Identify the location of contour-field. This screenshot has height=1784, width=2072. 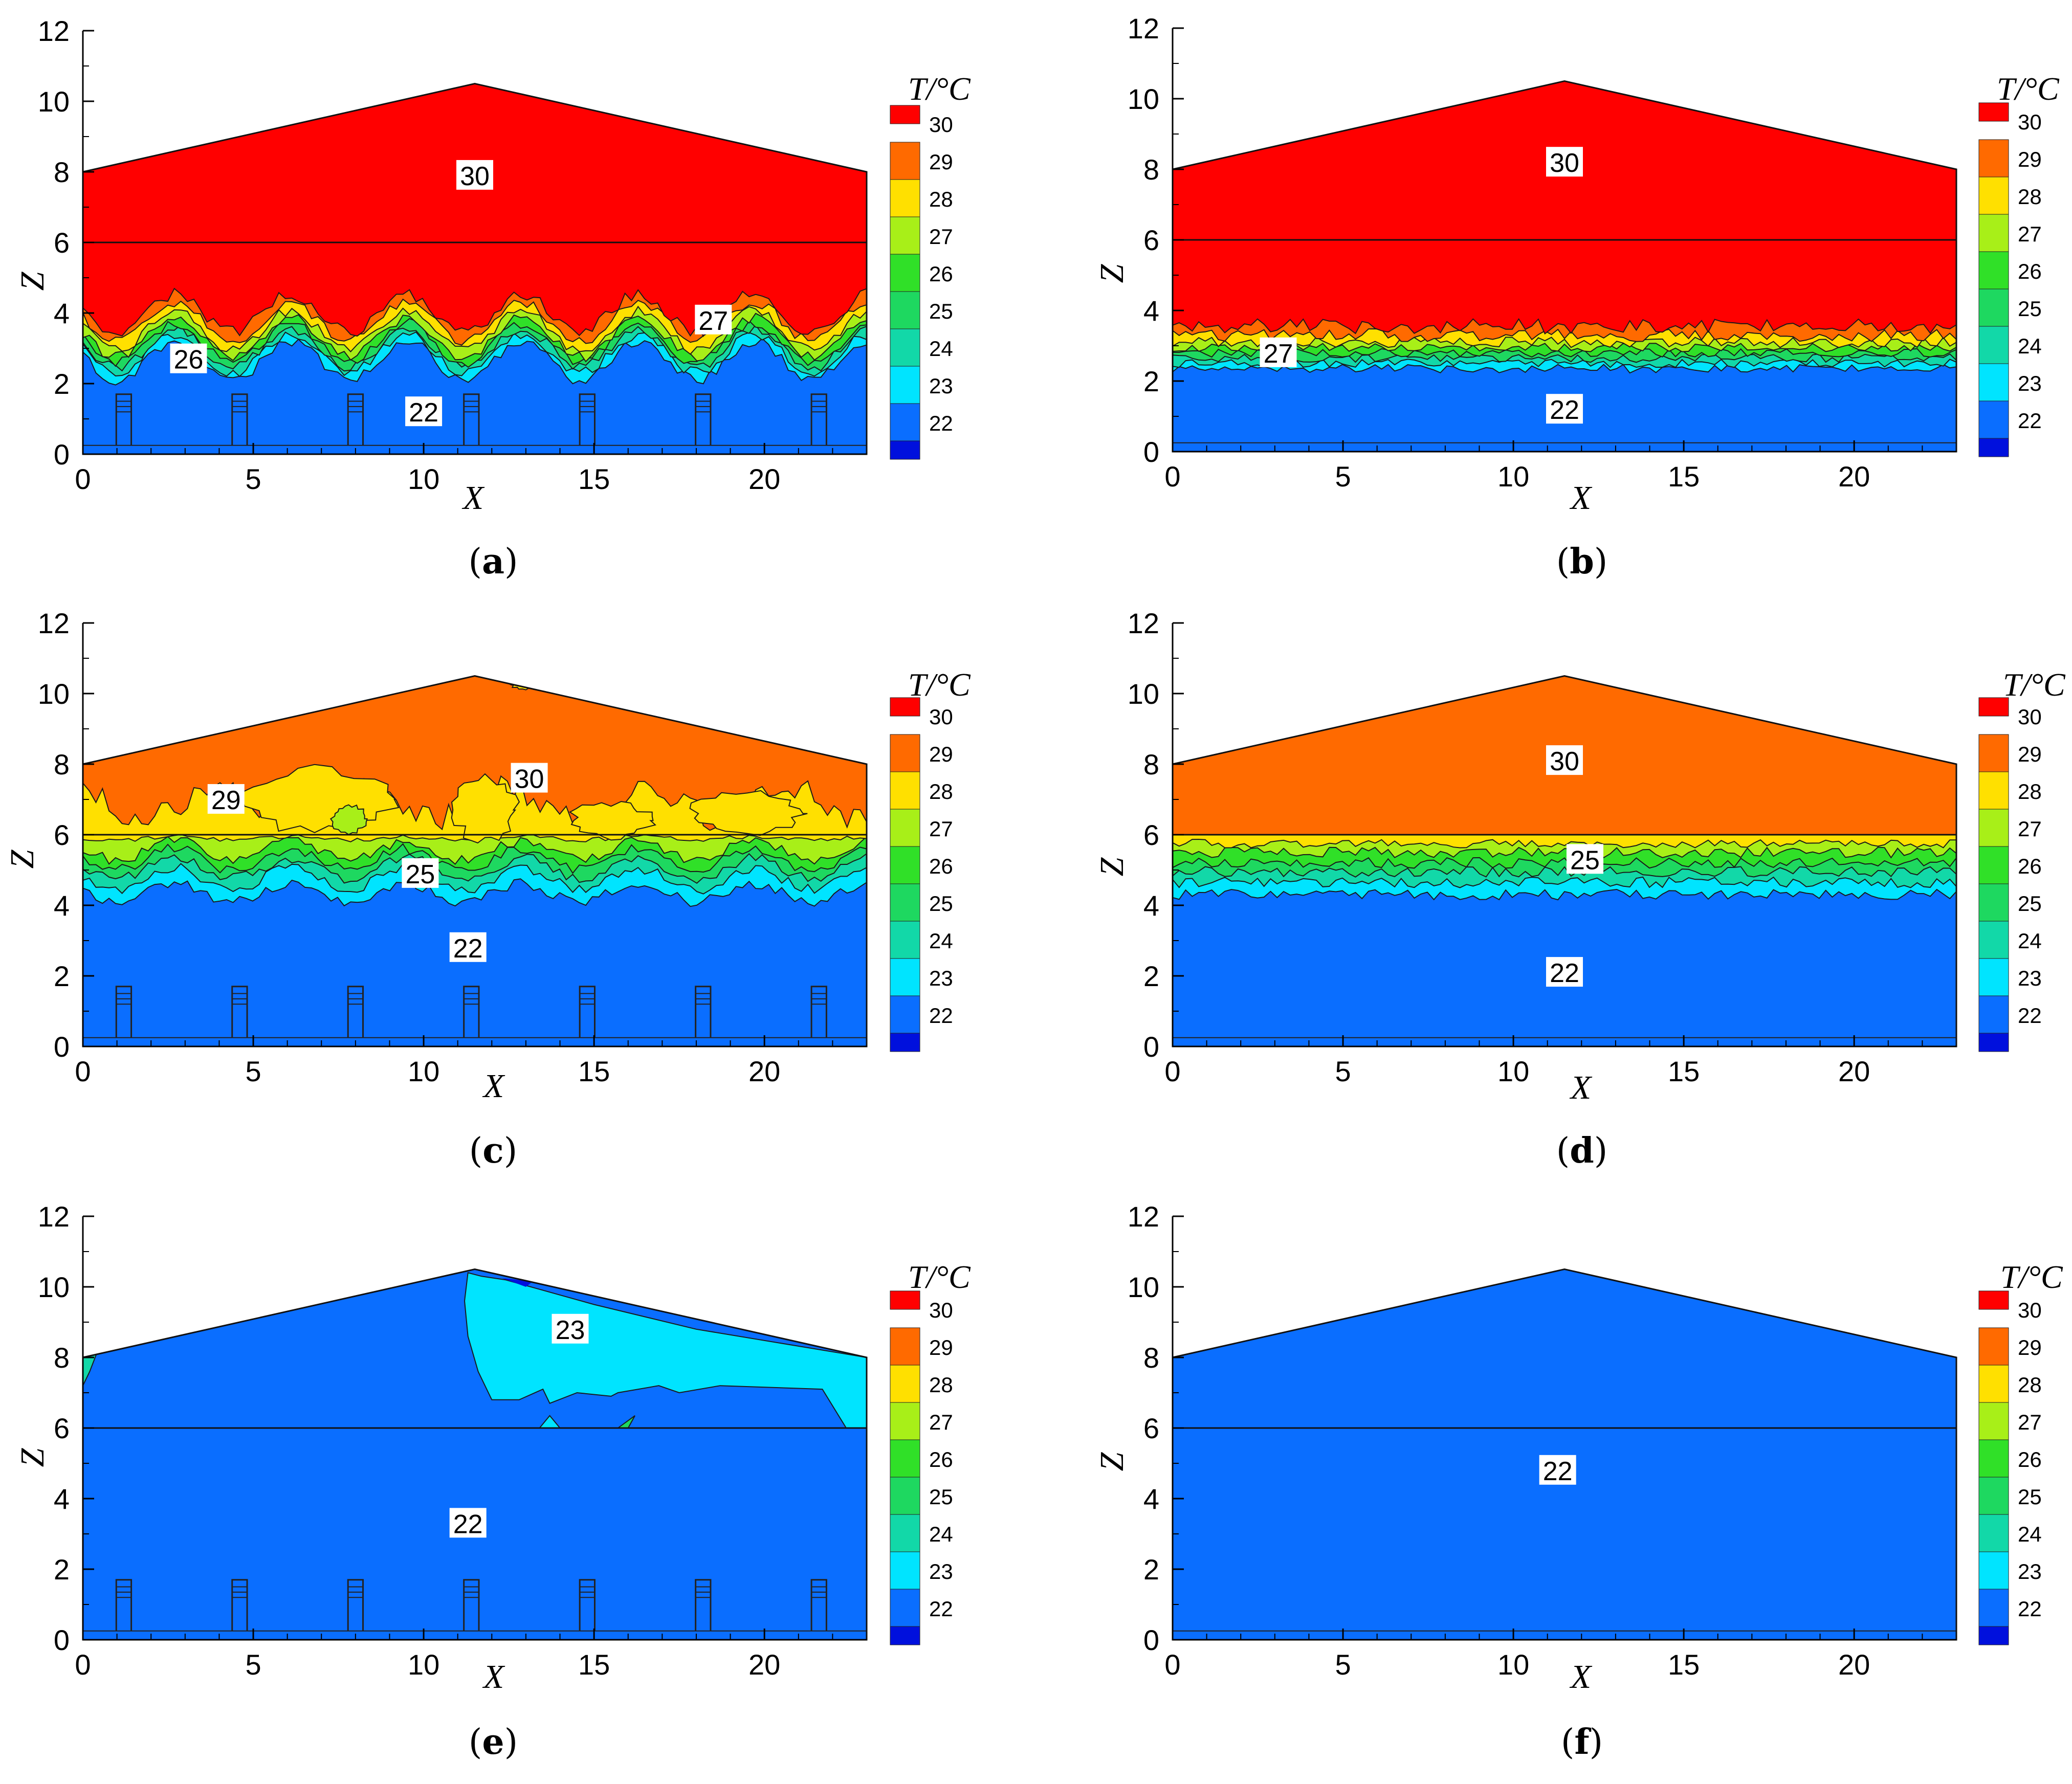
(1564, 1454).